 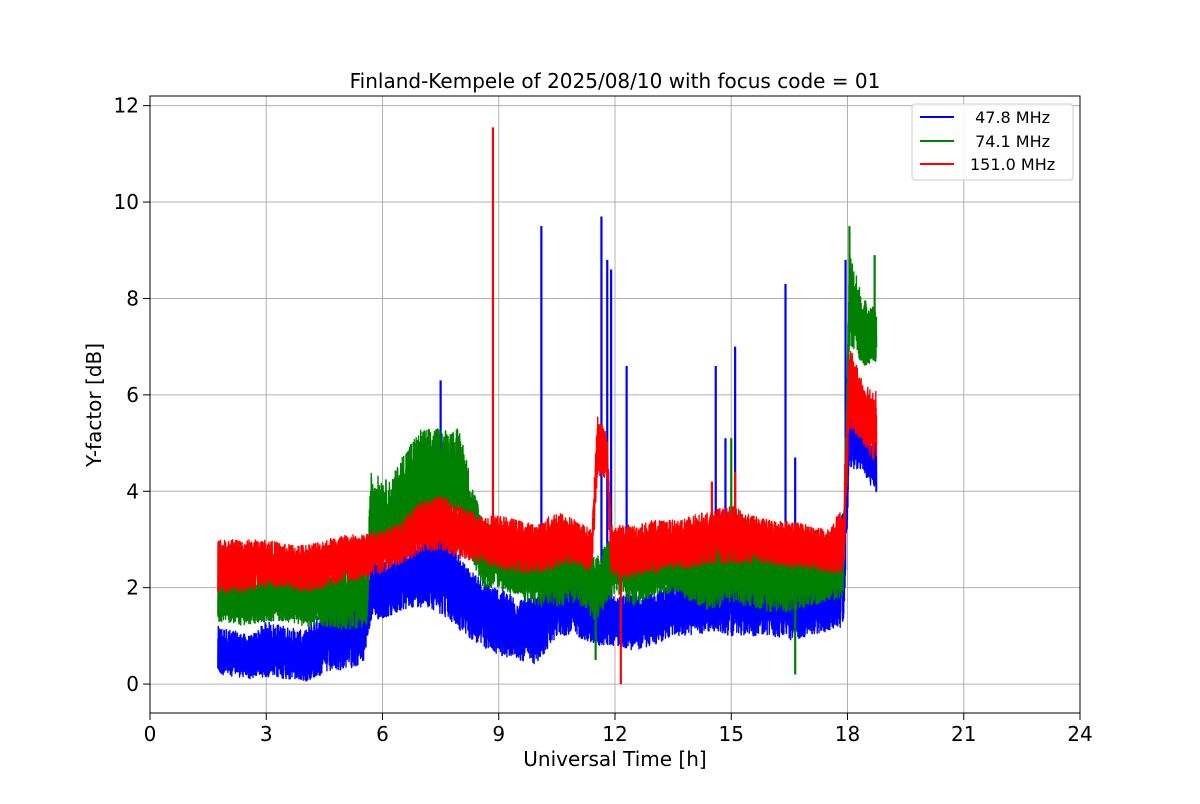 I want to click on x-tick-label: 18, so click(x=847, y=734).